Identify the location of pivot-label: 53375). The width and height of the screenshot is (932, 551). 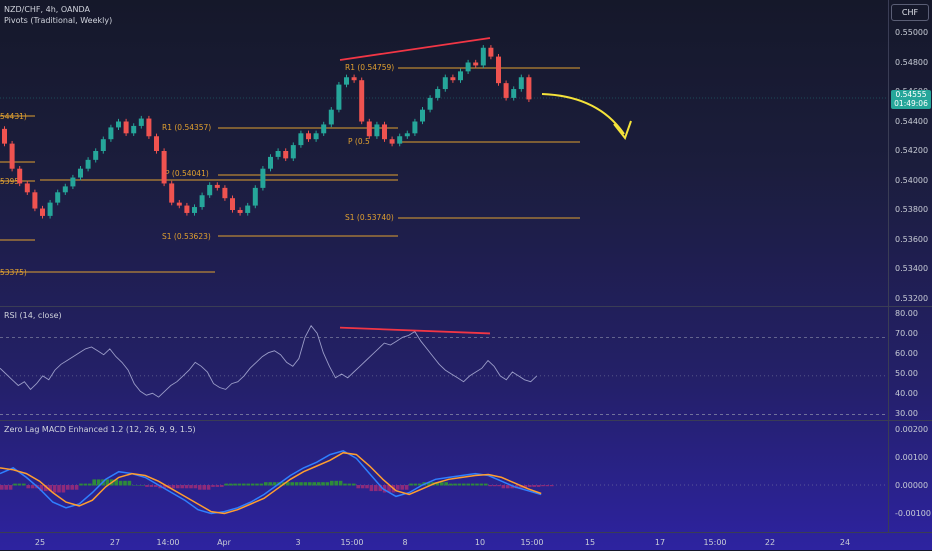
(13, 272).